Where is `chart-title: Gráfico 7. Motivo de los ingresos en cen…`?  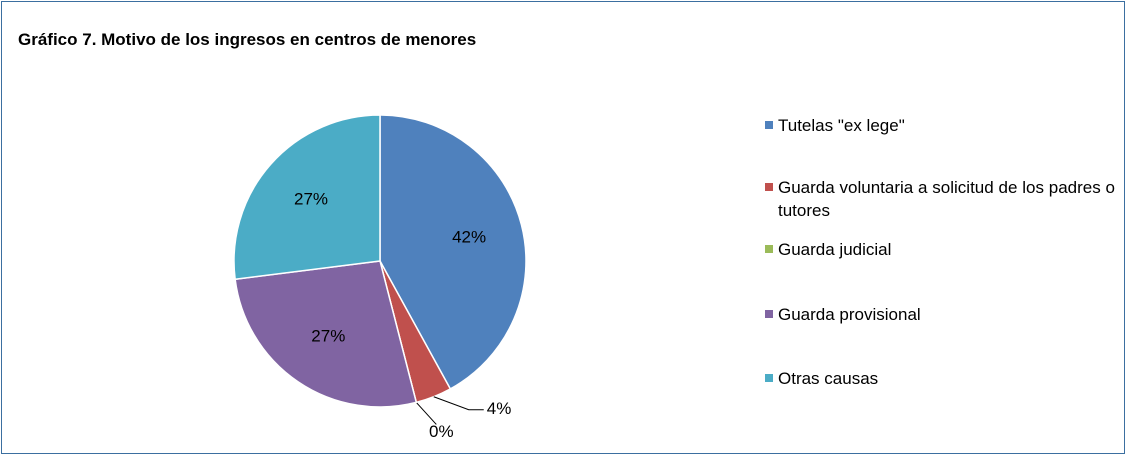 chart-title: Gráfico 7. Motivo de los ingresos en cen… is located at coordinates (247, 39).